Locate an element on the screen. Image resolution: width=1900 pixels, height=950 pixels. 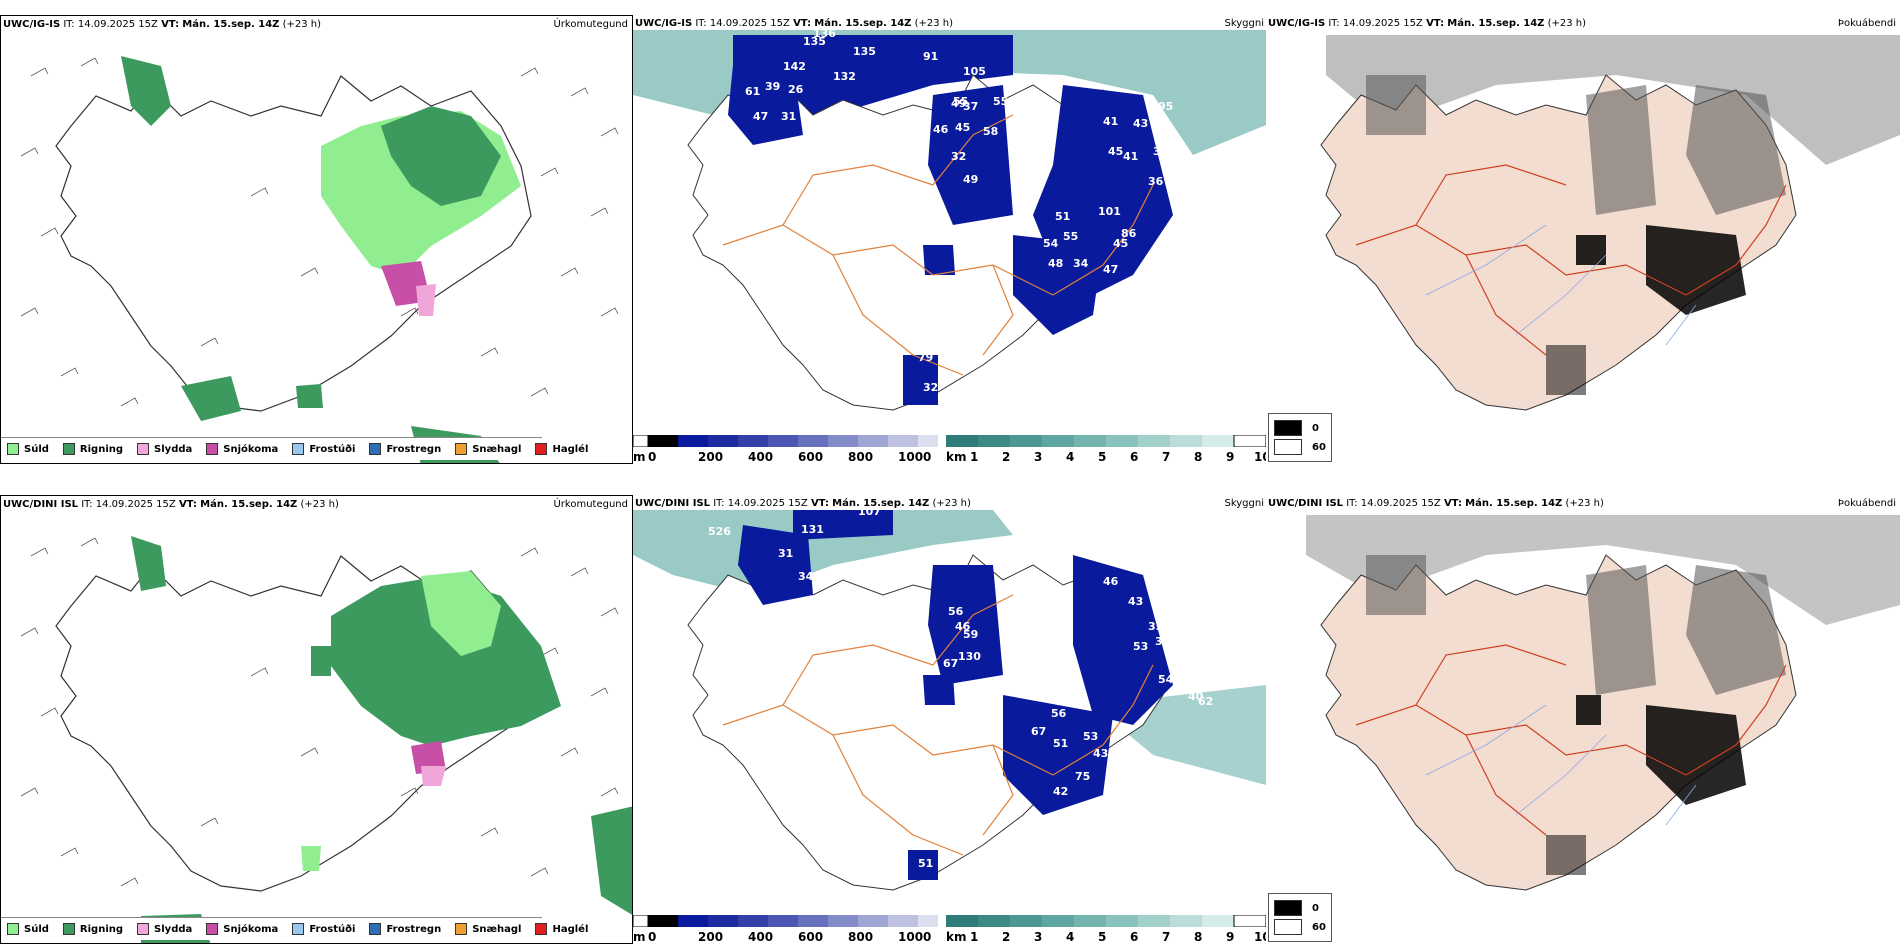
iceland-outline is located at coordinates (293, 243).